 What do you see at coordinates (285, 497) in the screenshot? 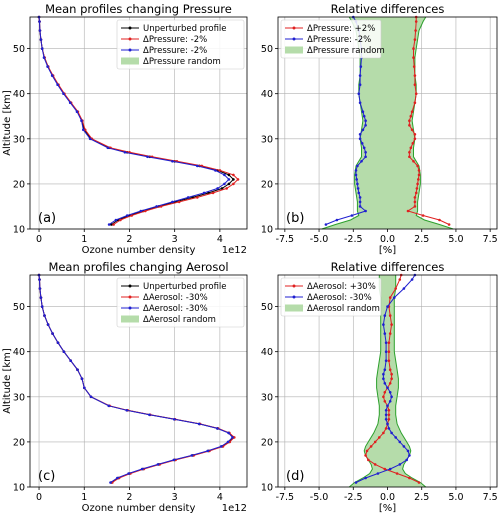
I see `x-tick-label: -7.5` at bounding box center [285, 497].